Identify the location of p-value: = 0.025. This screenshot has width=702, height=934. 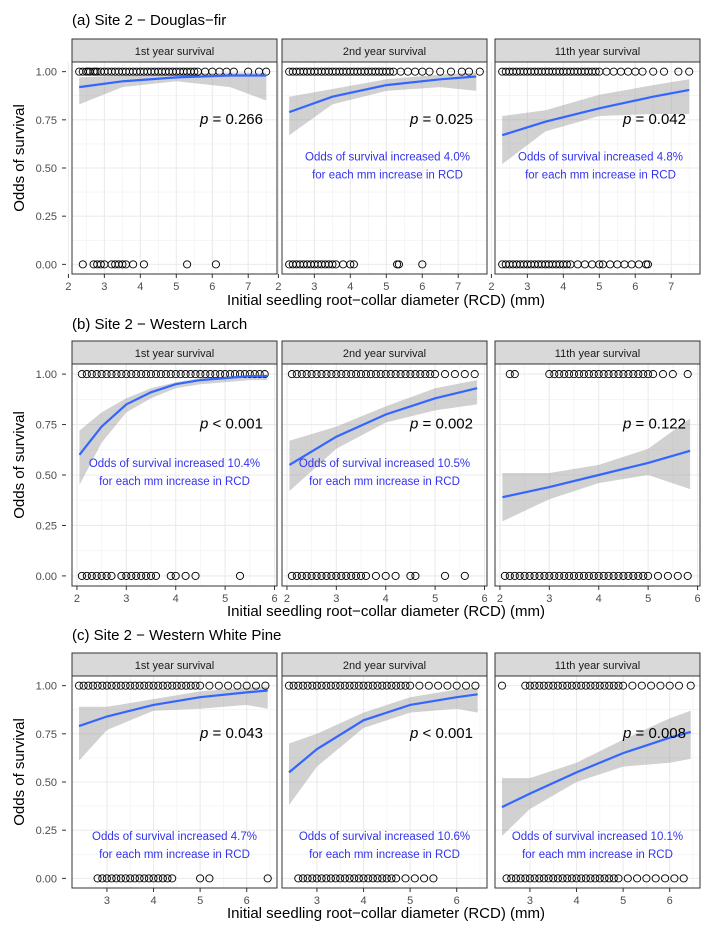
(448, 119).